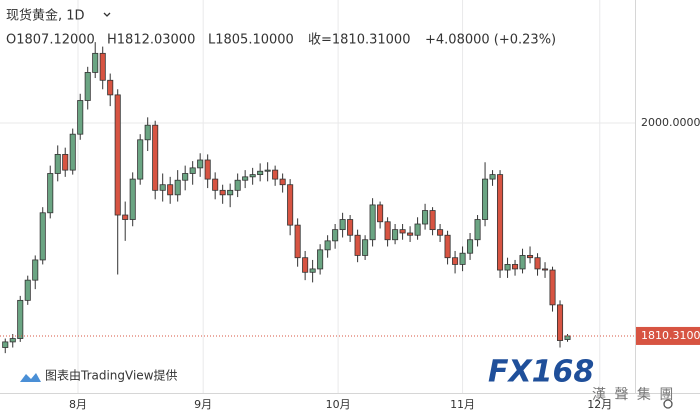 The width and height of the screenshot is (700, 412). I want to click on high-value: H1812.03000, so click(151, 40).